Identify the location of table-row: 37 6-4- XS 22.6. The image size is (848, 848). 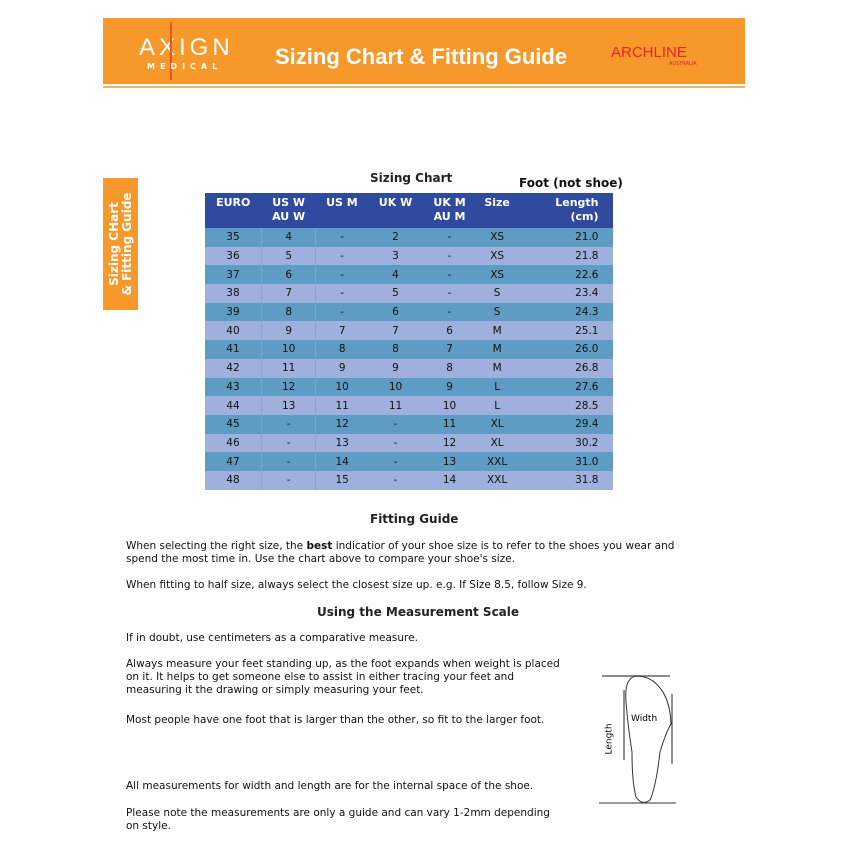
(409, 275).